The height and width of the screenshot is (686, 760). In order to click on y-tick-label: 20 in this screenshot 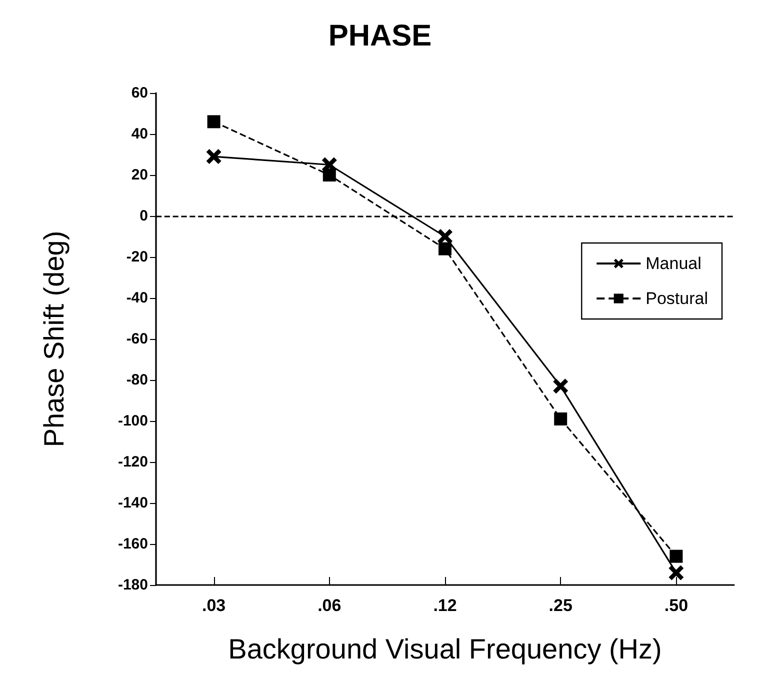, I will do `click(139, 175)`.